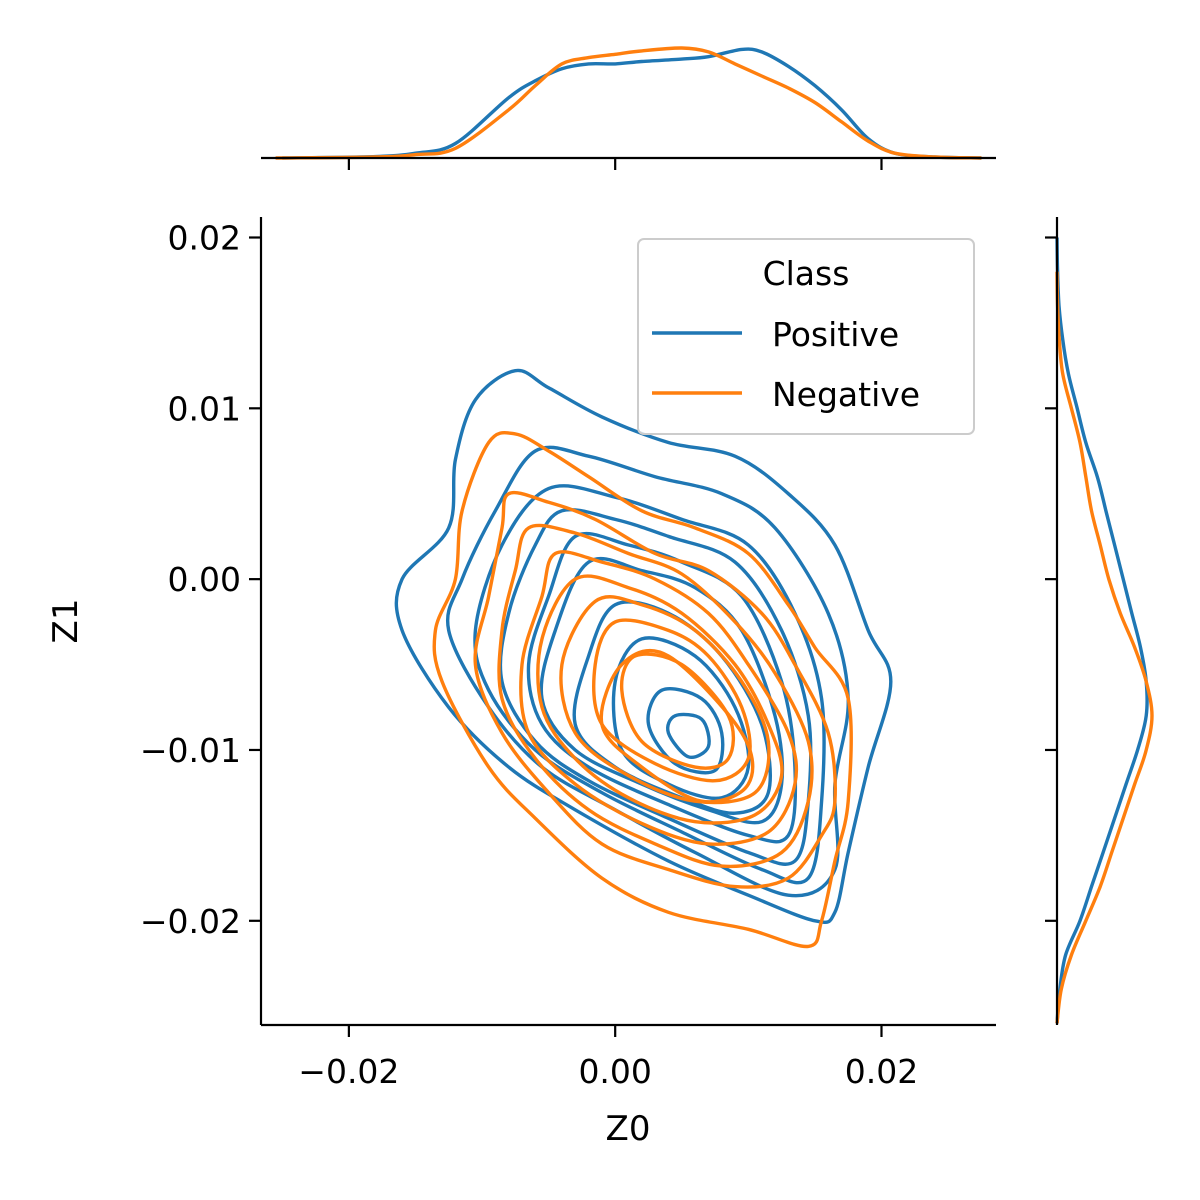 The image size is (1200, 1200). I want to click on marginal-x-positive, so click(632, 103).